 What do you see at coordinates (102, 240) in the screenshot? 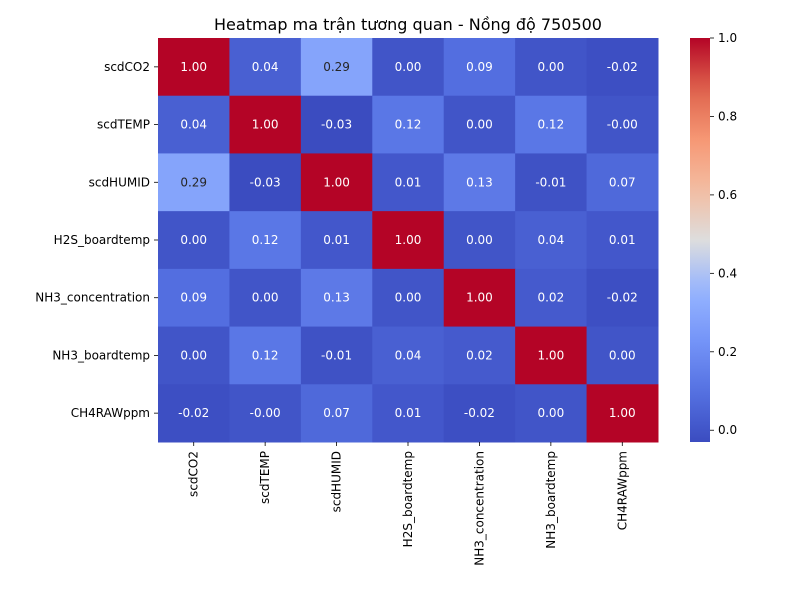
I see `row-tick-label: H2S_boardtemp` at bounding box center [102, 240].